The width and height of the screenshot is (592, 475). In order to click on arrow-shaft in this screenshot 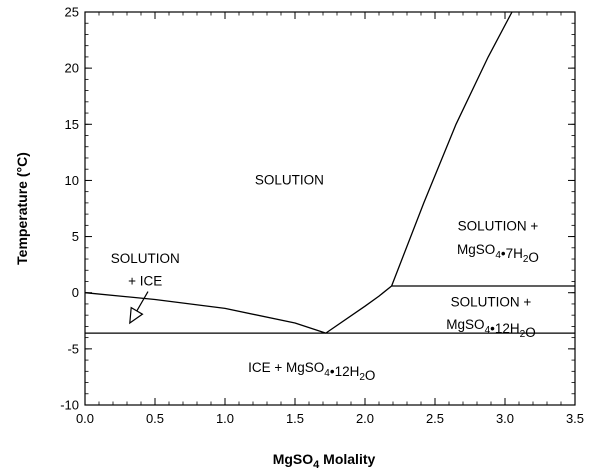, I will do `click(142, 301)`.